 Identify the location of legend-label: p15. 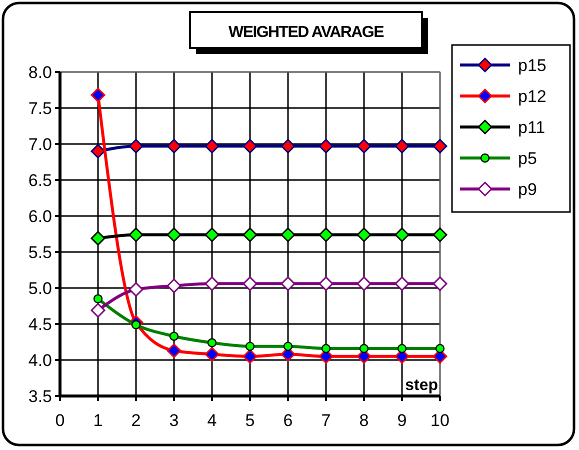
(532, 65).